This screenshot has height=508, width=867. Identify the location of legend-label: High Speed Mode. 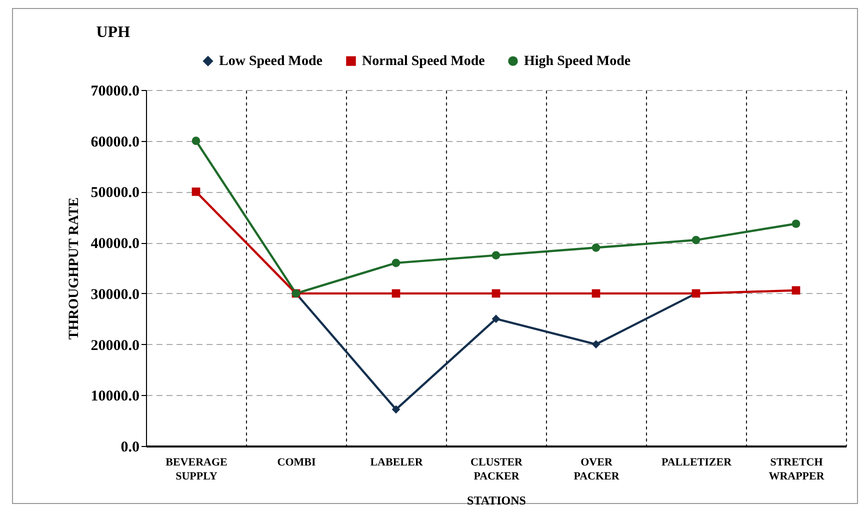
(577, 62).